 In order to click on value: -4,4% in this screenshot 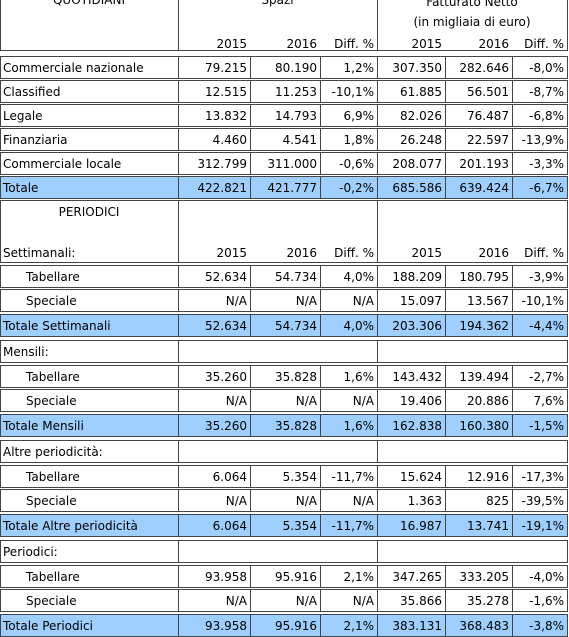, I will do `click(546, 326)`.